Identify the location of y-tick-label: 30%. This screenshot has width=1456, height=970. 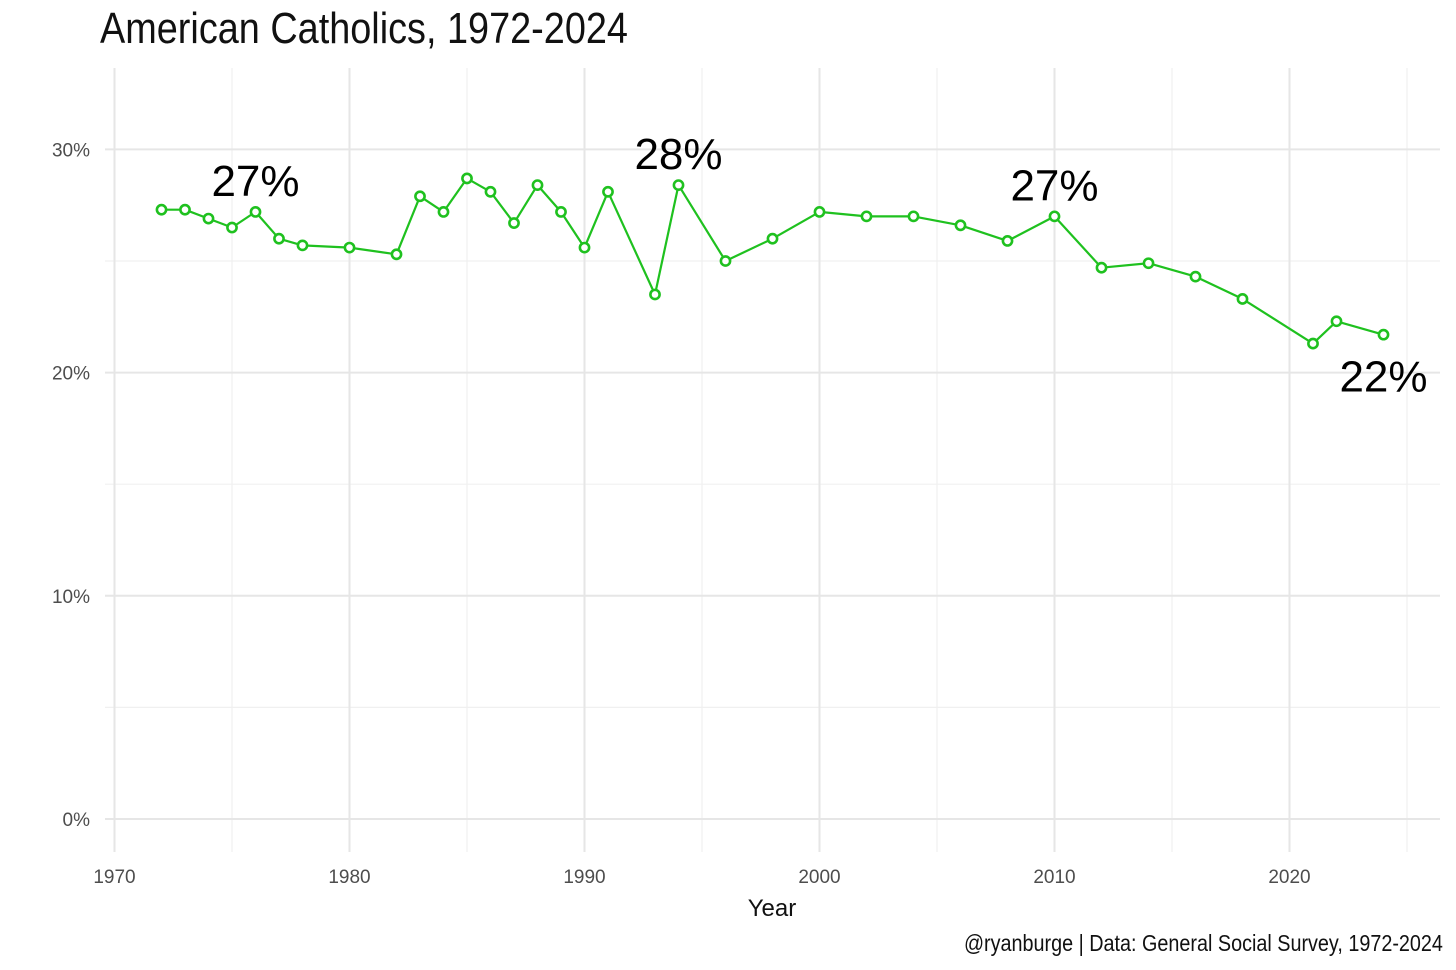
(71, 150).